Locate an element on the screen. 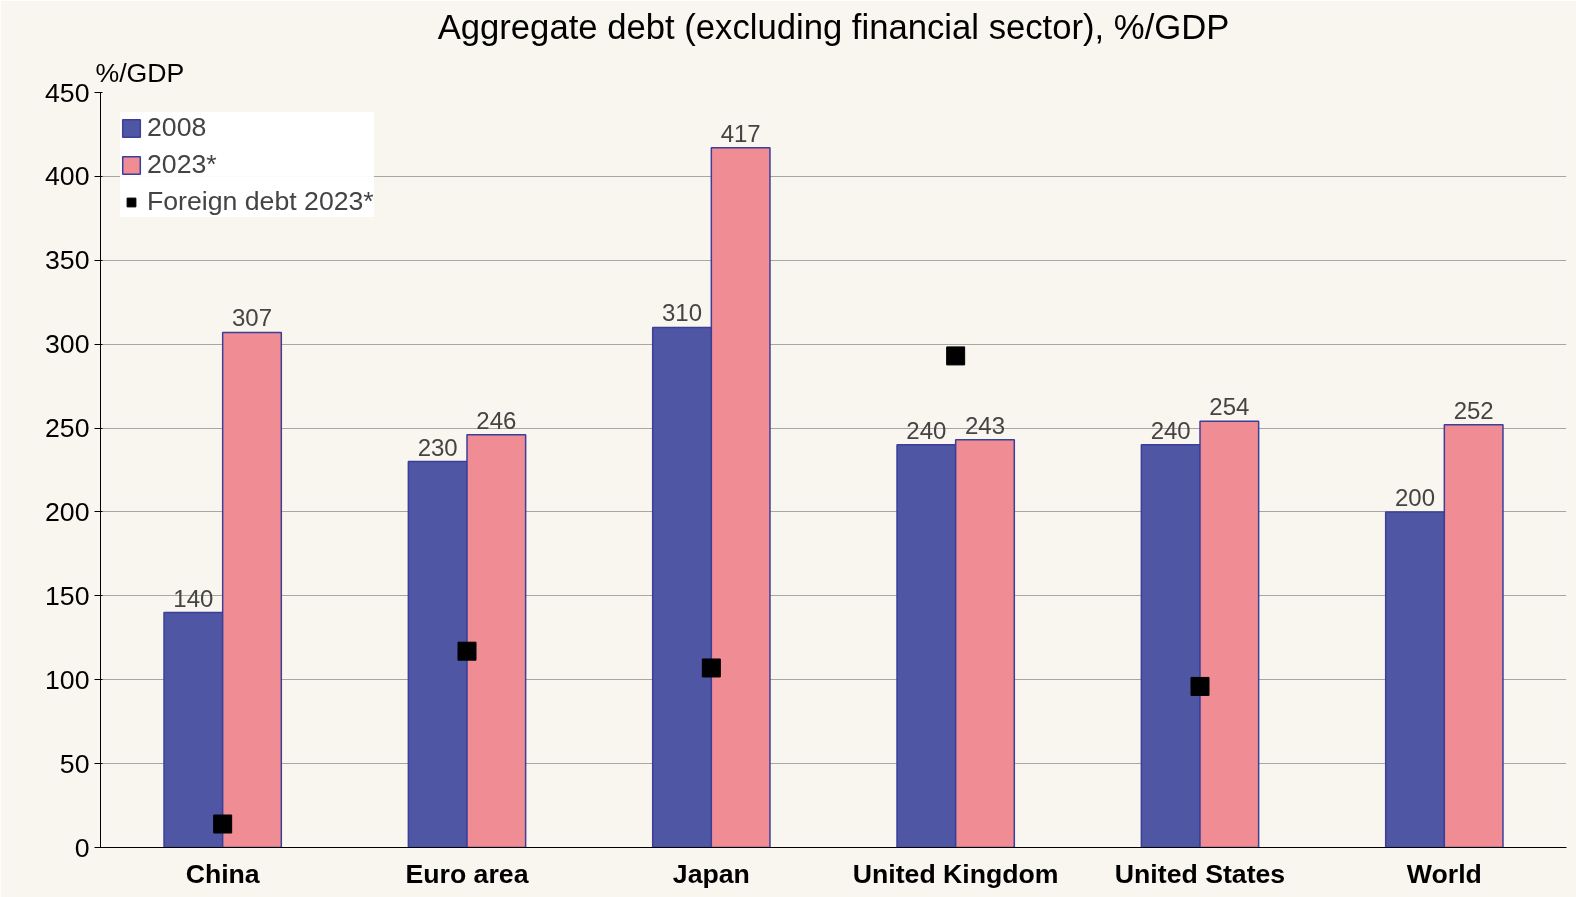 The height and width of the screenshot is (897, 1576). x-tick-label: United Kingdom is located at coordinates (955, 873).